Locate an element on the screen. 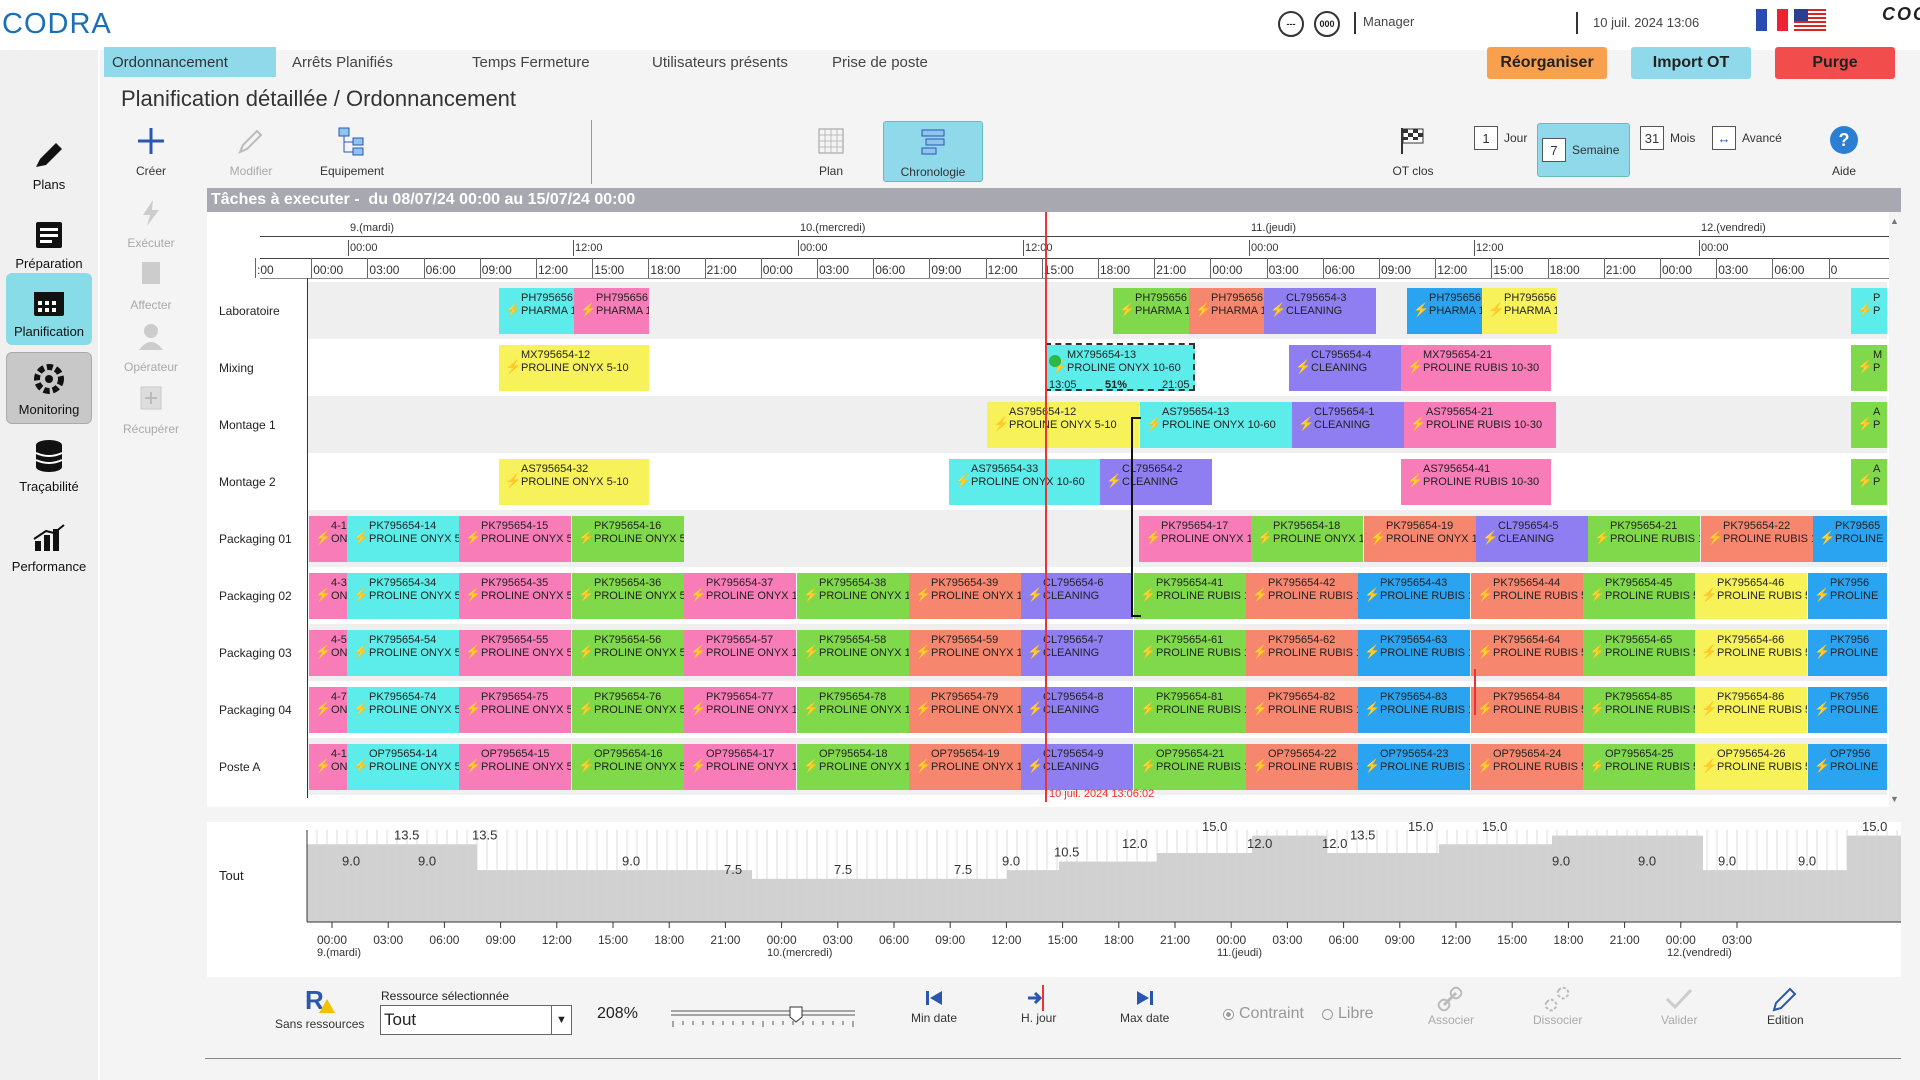 Image resolution: width=1920 pixels, height=1080 pixels. task-bar: ⚡ PK795654-42 PROLINE RUBIS 10 is located at coordinates (1302, 596).